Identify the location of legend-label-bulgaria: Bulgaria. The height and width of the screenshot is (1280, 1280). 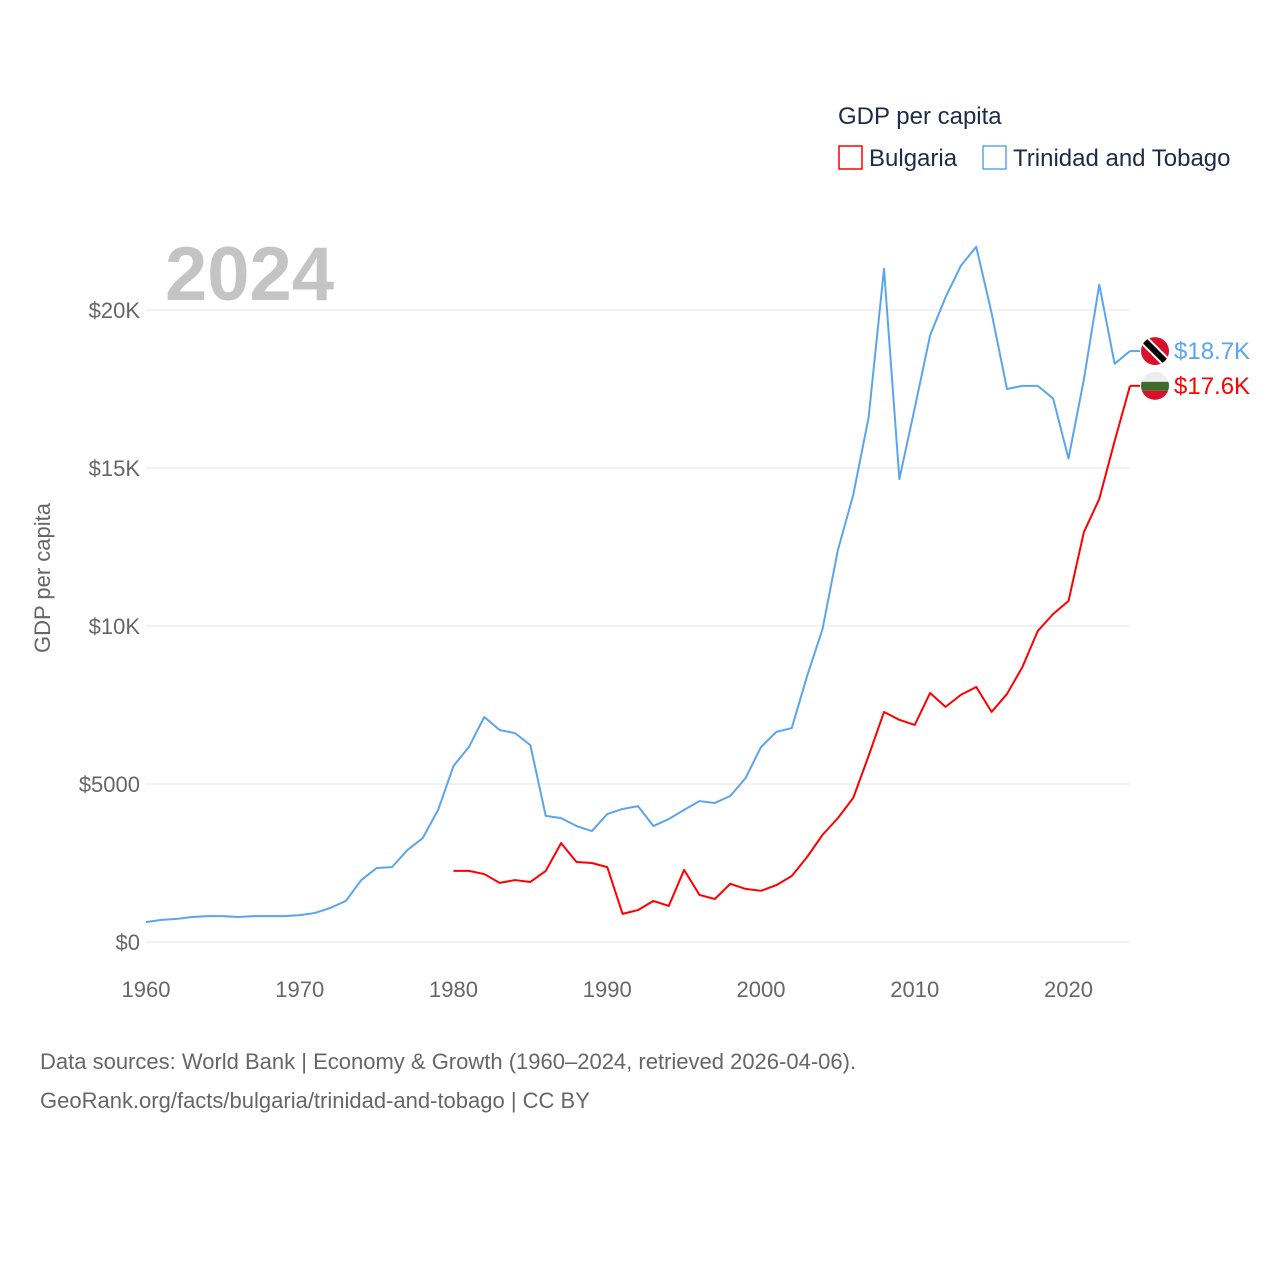
(913, 158).